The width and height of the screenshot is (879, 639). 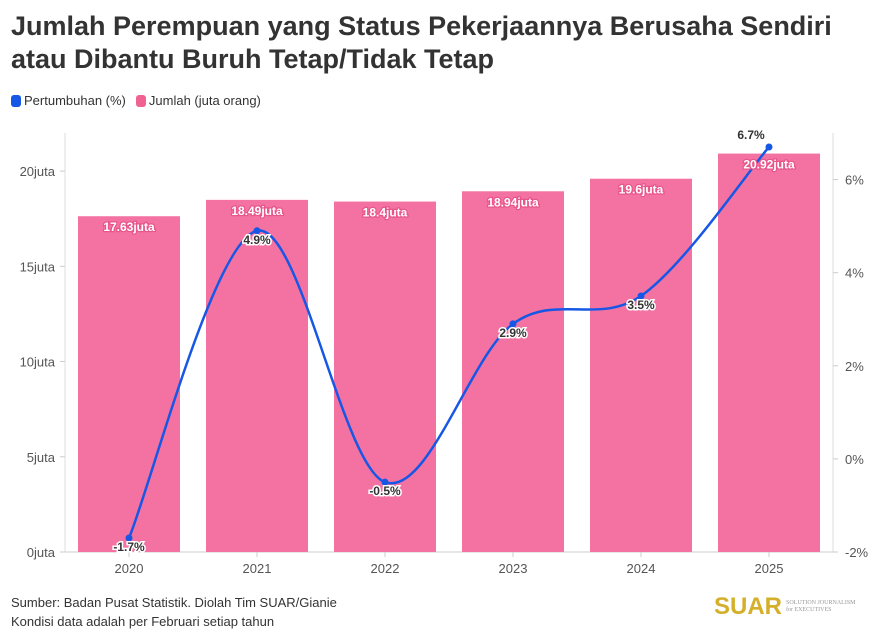 What do you see at coordinates (641, 190) in the screenshot?
I see `bar-label: 19.6juta` at bounding box center [641, 190].